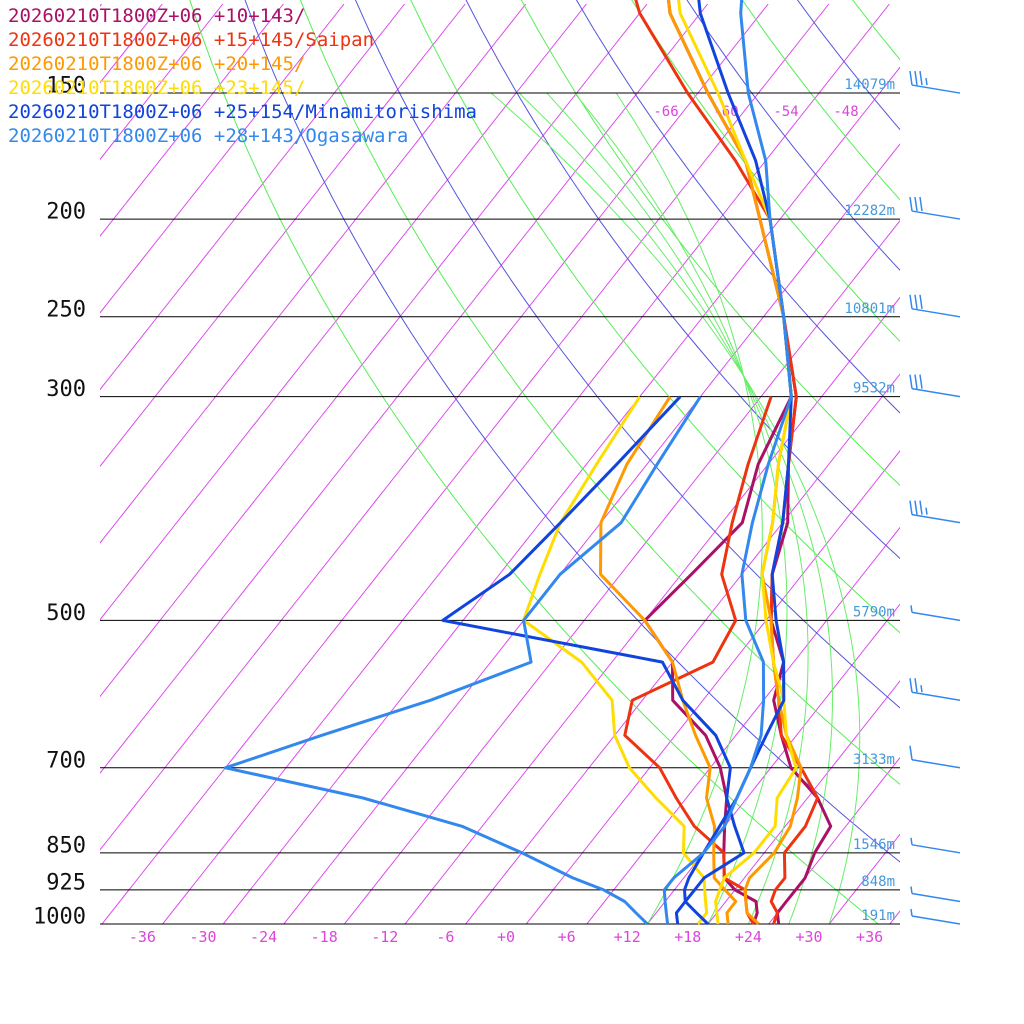  What do you see at coordinates (878, 916) in the screenshot?
I see `height-label: 191m` at bounding box center [878, 916].